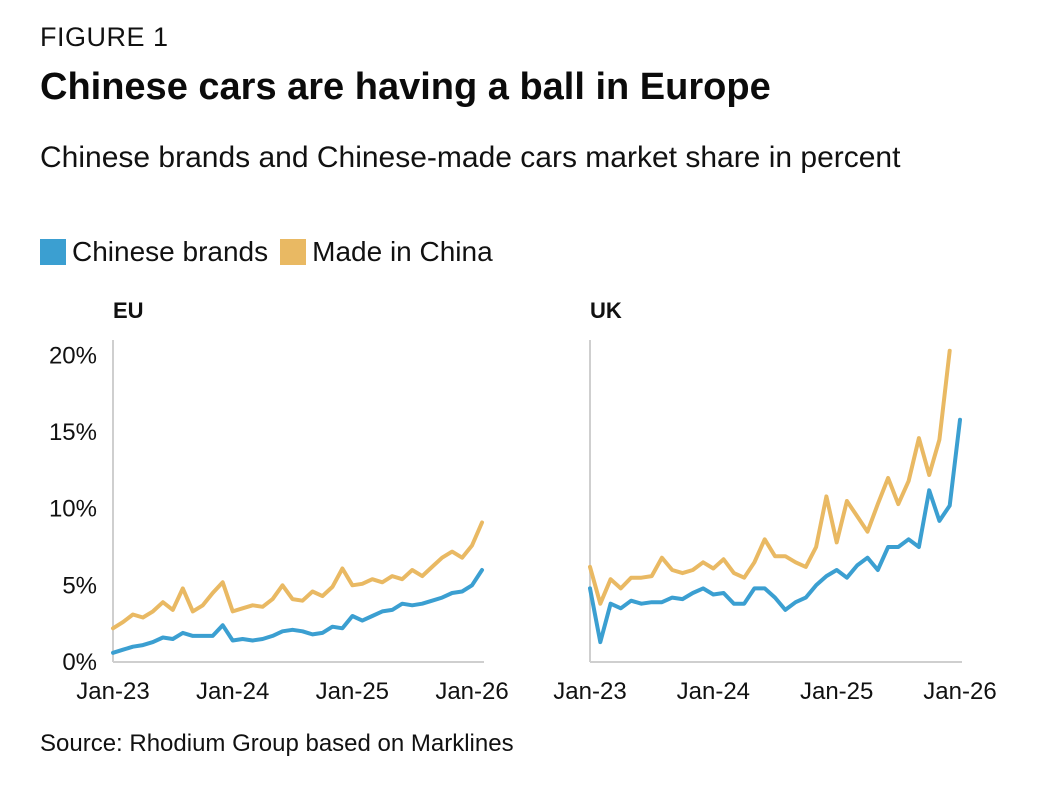 This screenshot has width=1061, height=788. I want to click on y-tick-label: 0%, so click(79, 662).